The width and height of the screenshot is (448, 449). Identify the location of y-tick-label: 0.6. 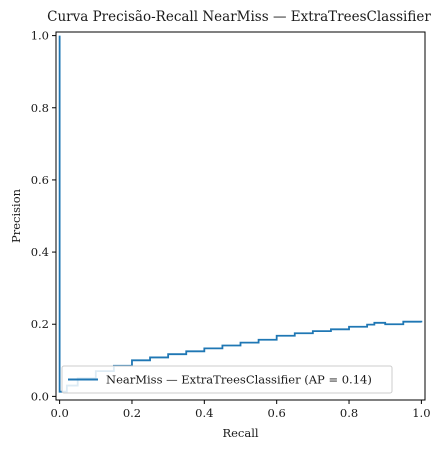
(40, 180).